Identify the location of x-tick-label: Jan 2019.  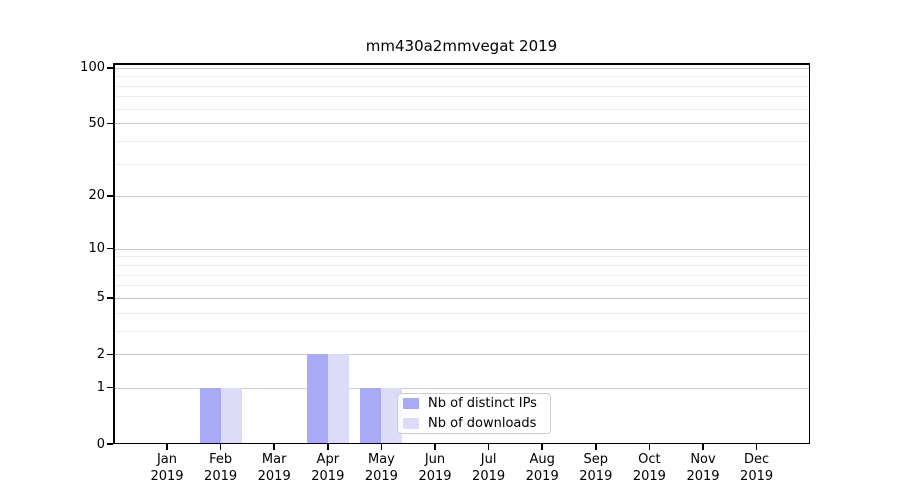
(167, 468).